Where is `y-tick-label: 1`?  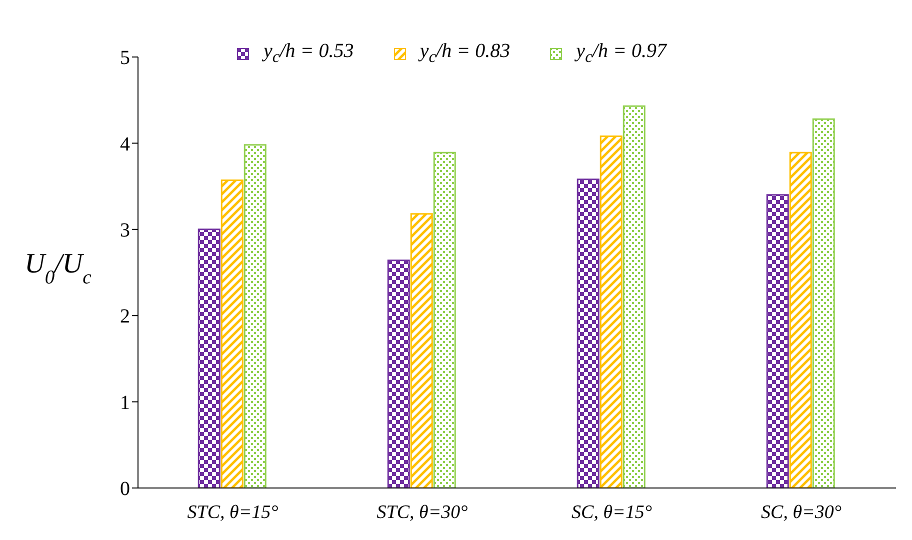
y-tick-label: 1 is located at coordinates (125, 403).